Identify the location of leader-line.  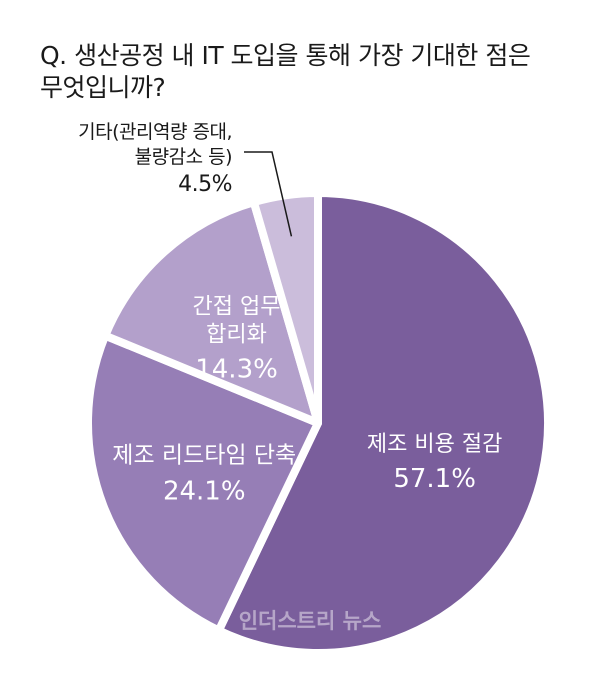
(268, 194).